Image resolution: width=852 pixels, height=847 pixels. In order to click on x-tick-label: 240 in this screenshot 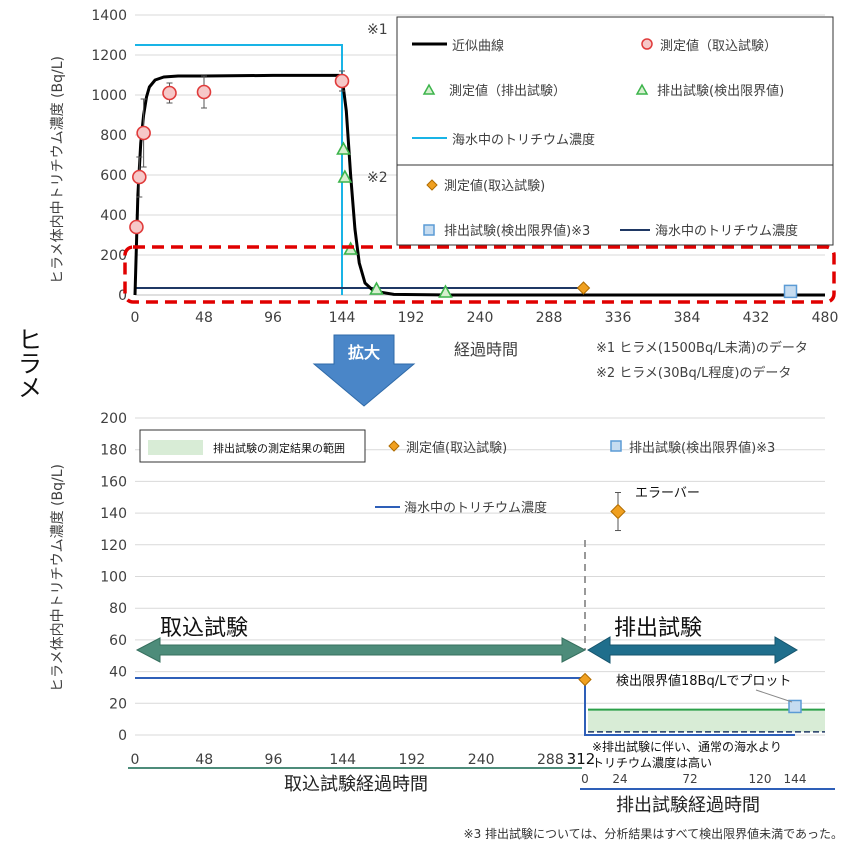, I will do `click(480, 318)`.